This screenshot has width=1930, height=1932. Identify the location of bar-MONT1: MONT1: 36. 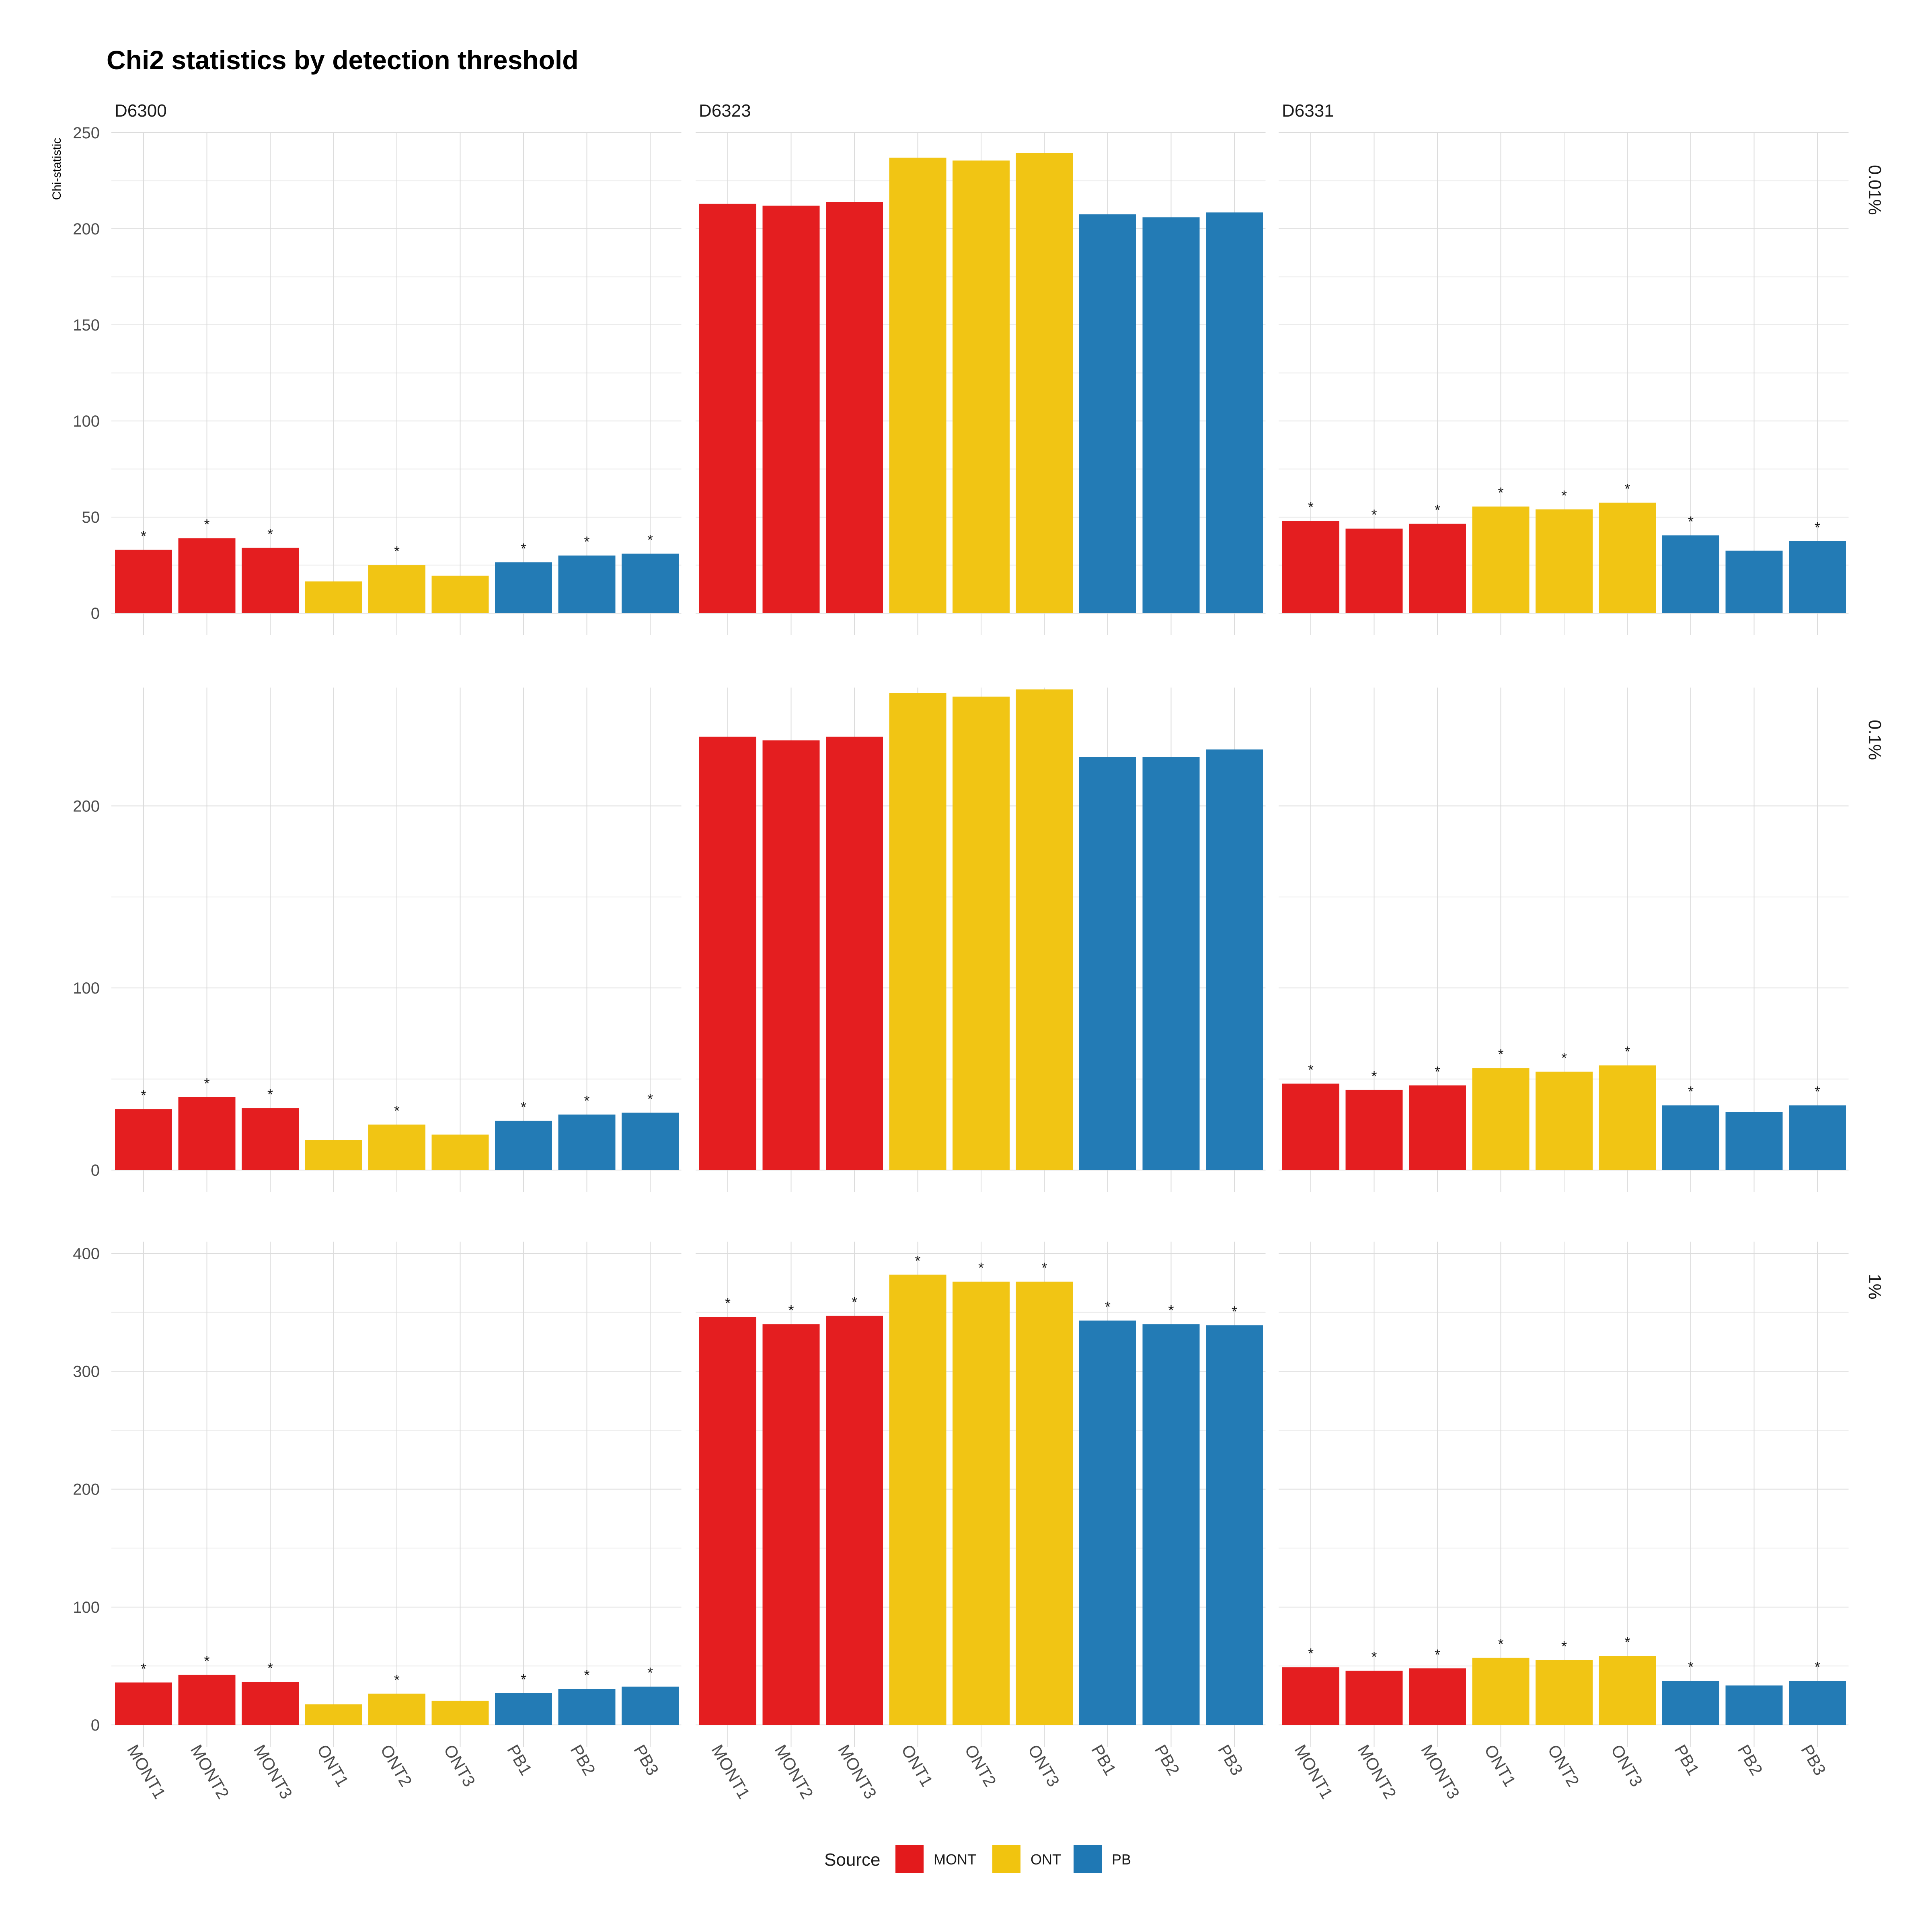
(143, 1703).